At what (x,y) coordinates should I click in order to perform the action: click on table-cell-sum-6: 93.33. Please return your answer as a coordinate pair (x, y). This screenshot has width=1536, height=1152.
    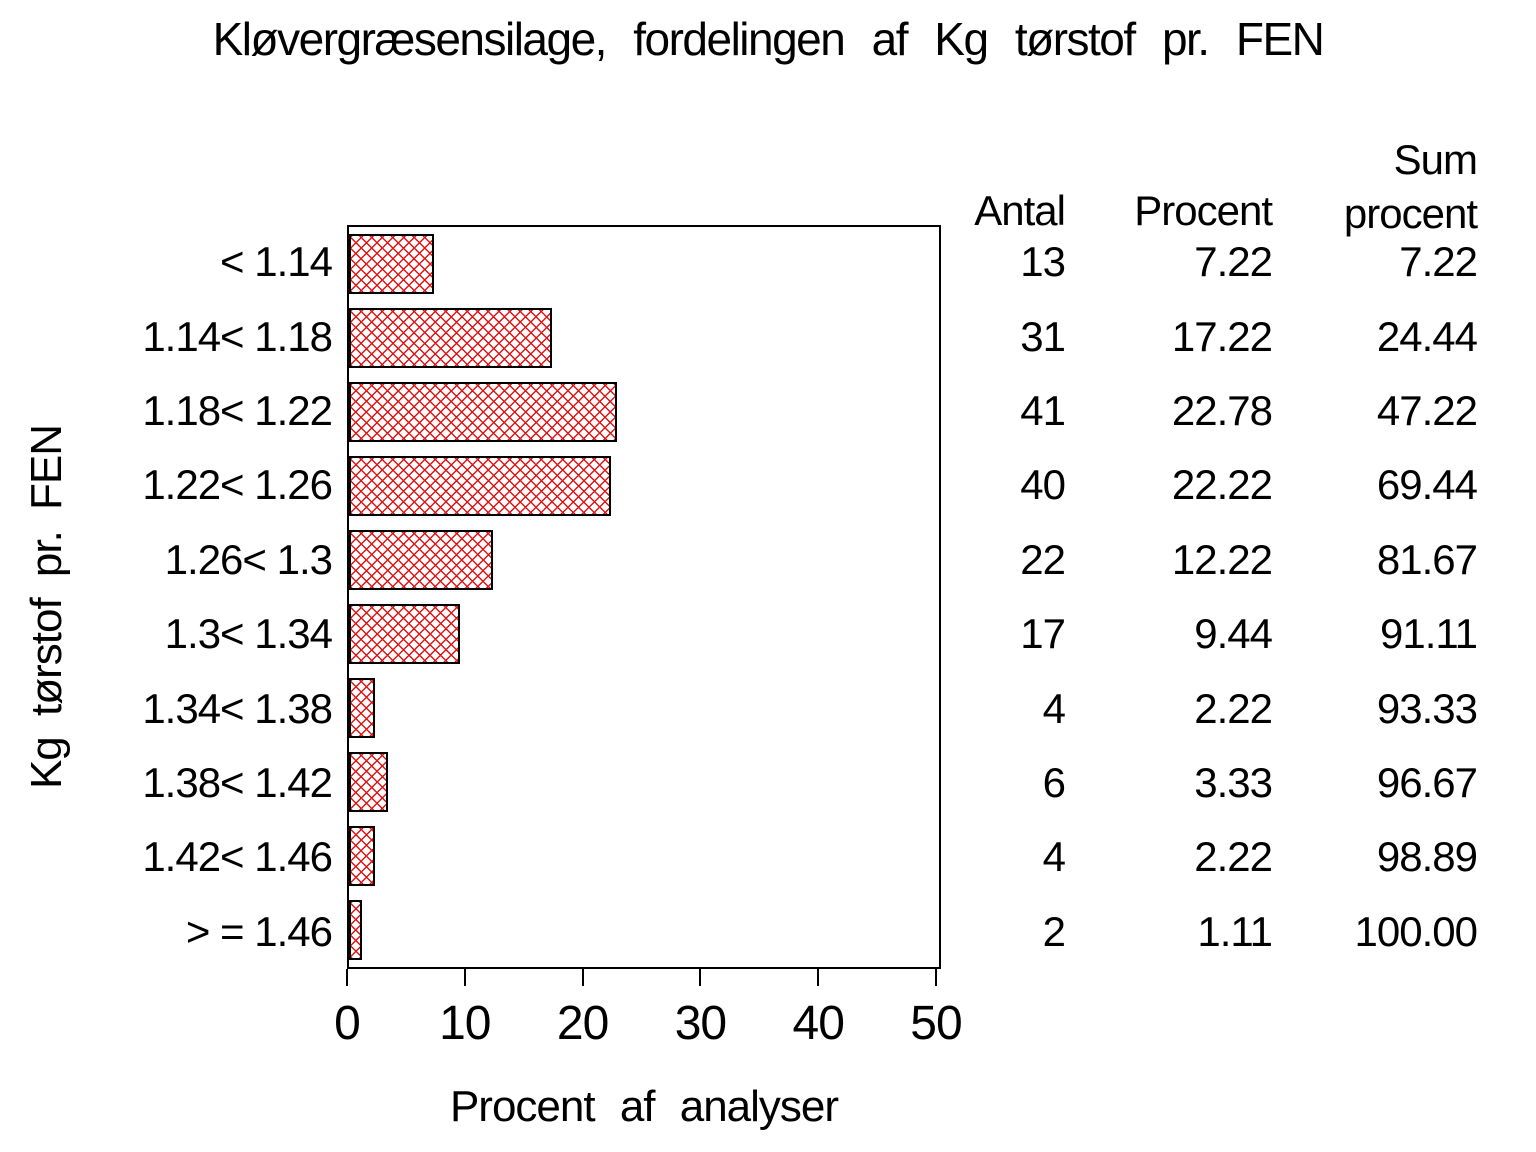
    Looking at the image, I should click on (1427, 708).